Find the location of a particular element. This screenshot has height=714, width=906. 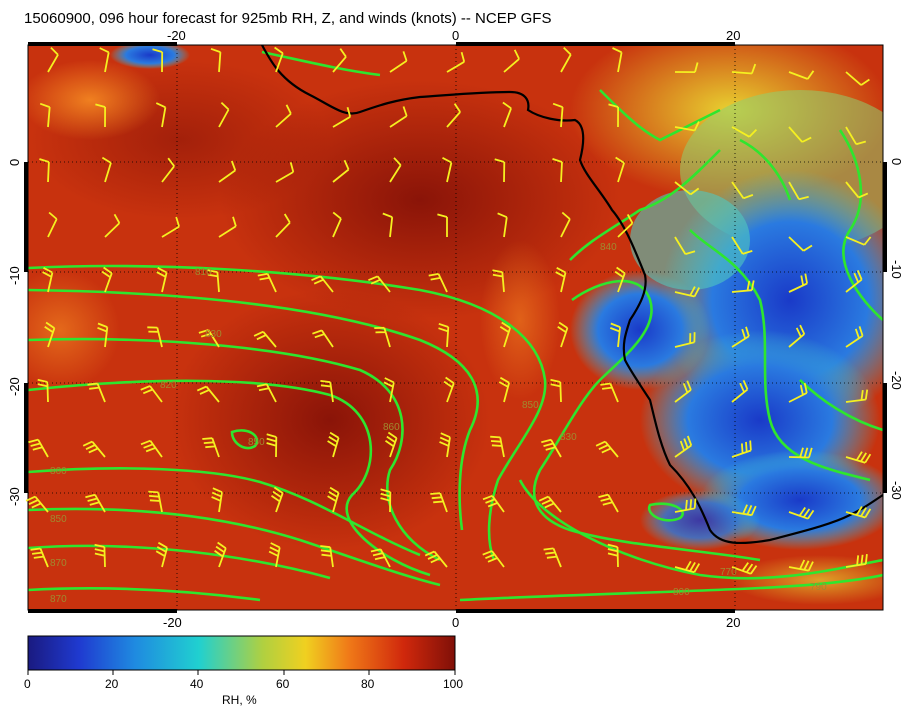

lon-tick-top: 20 is located at coordinates (733, 35).